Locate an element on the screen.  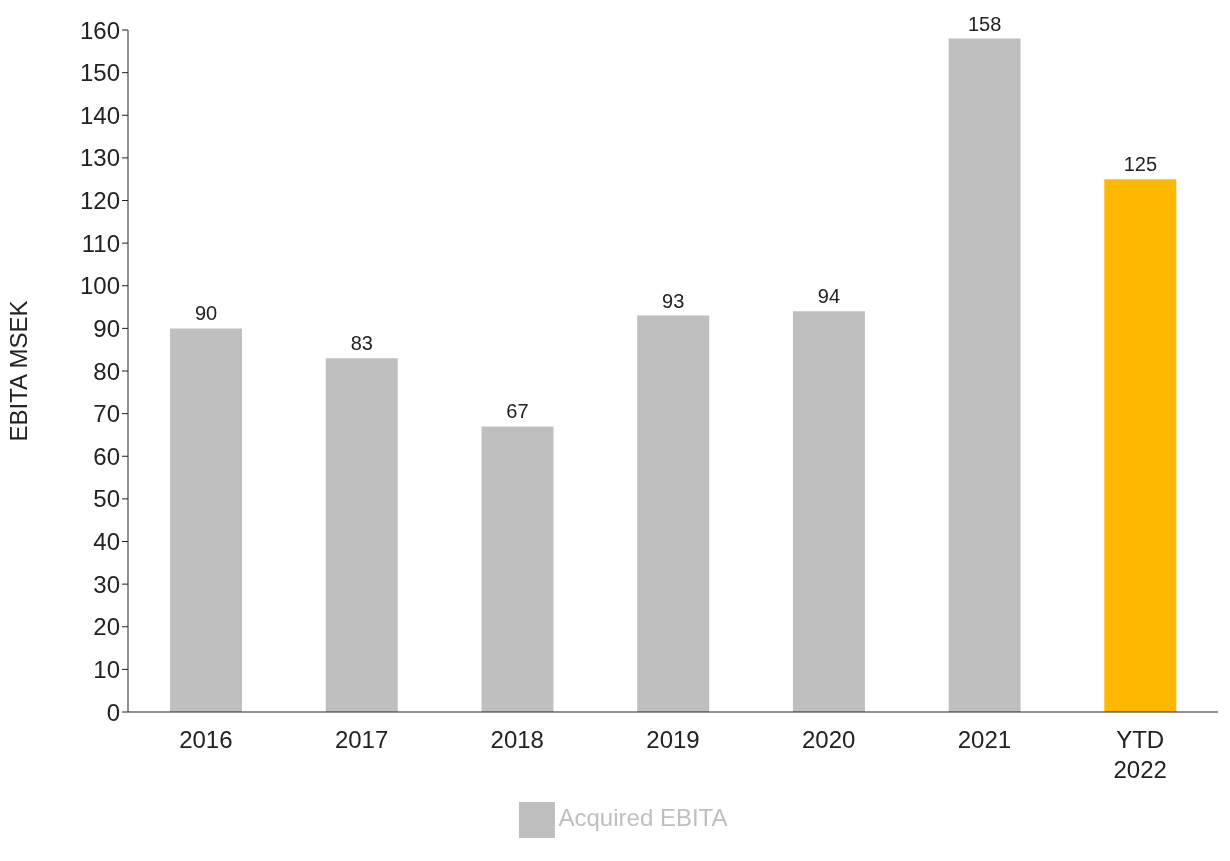
y-tick-label: 50 is located at coordinates (106, 499).